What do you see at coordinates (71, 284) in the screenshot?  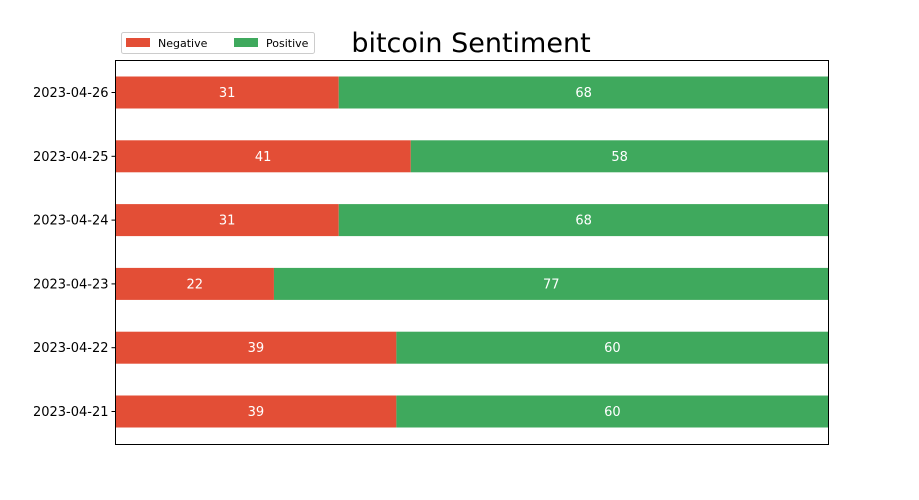 I see `y-tick-label-2023-04-23: 2023-04-23` at bounding box center [71, 284].